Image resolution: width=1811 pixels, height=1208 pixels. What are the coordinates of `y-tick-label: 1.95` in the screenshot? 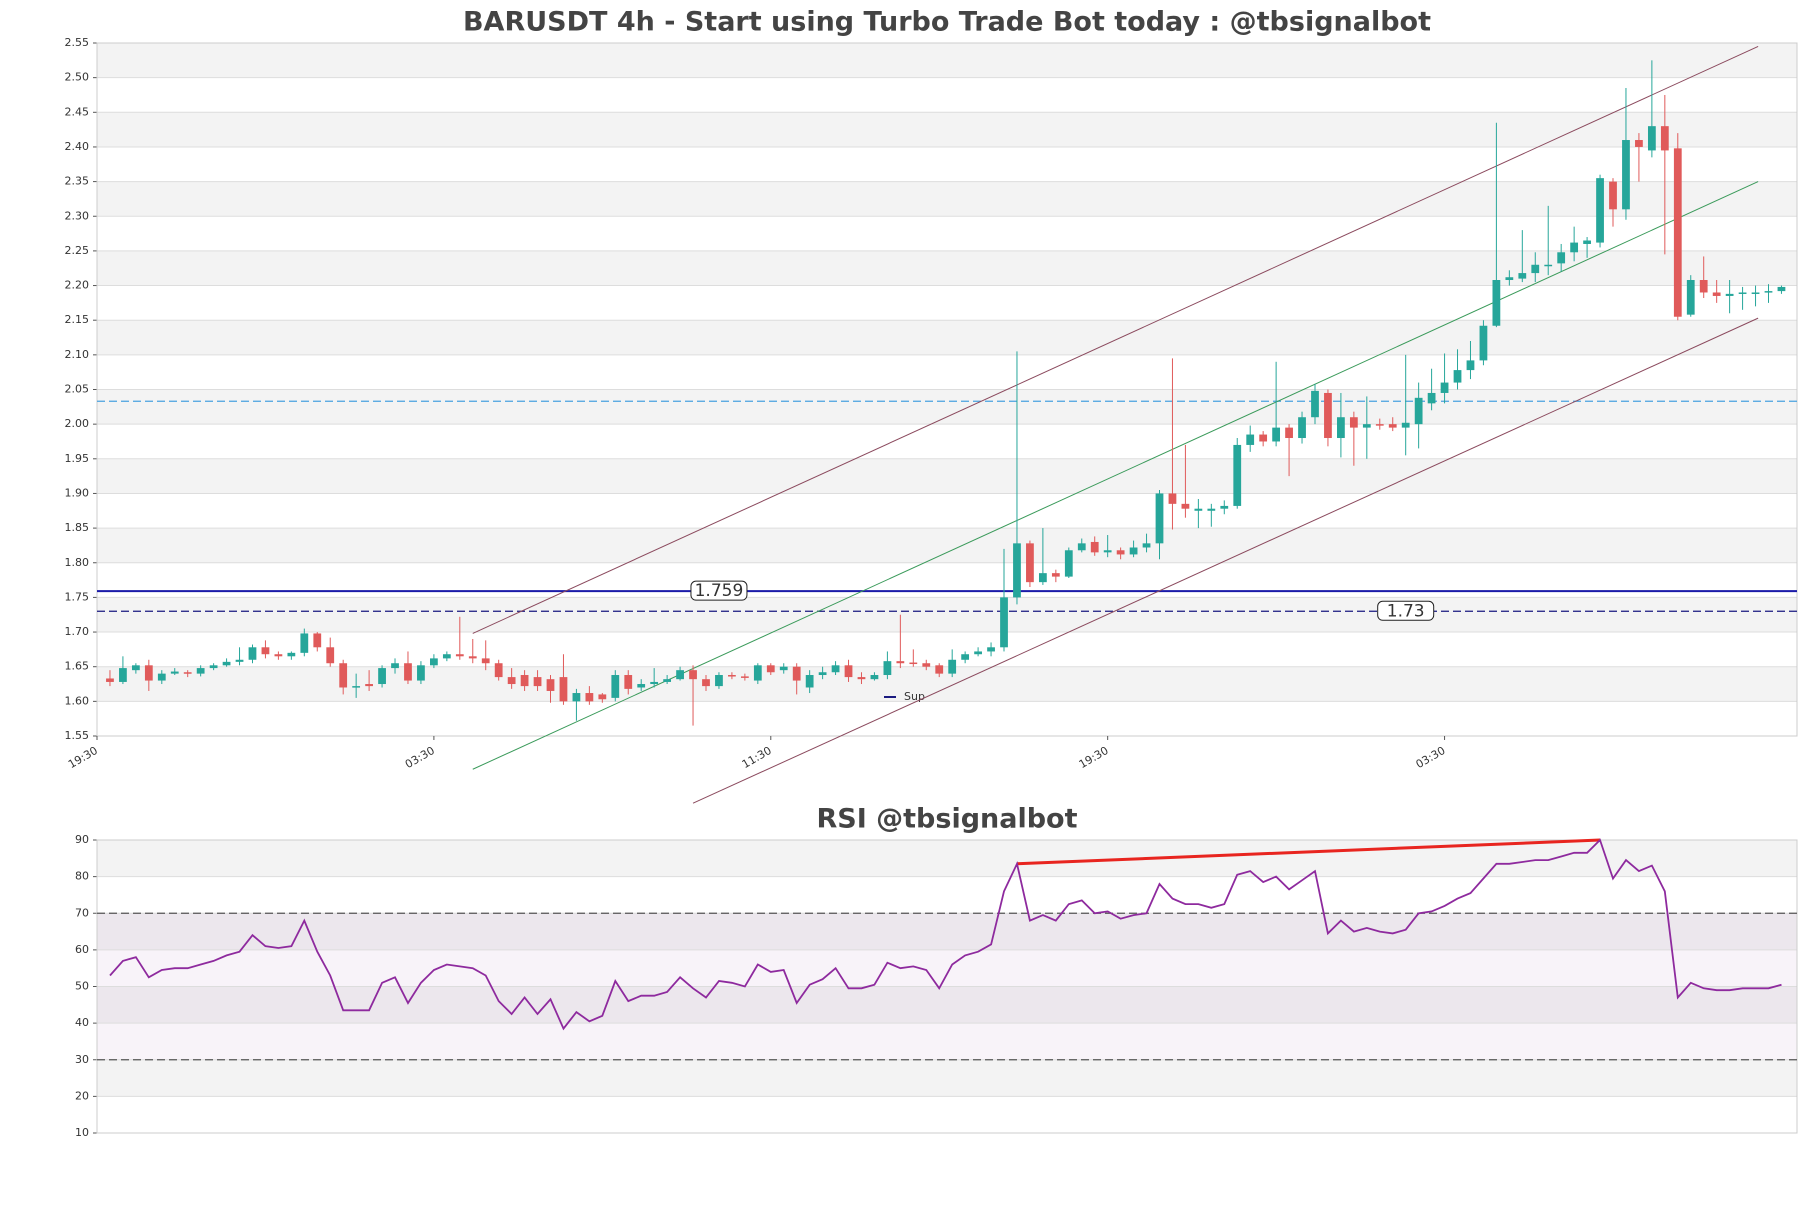 It's located at (77, 458).